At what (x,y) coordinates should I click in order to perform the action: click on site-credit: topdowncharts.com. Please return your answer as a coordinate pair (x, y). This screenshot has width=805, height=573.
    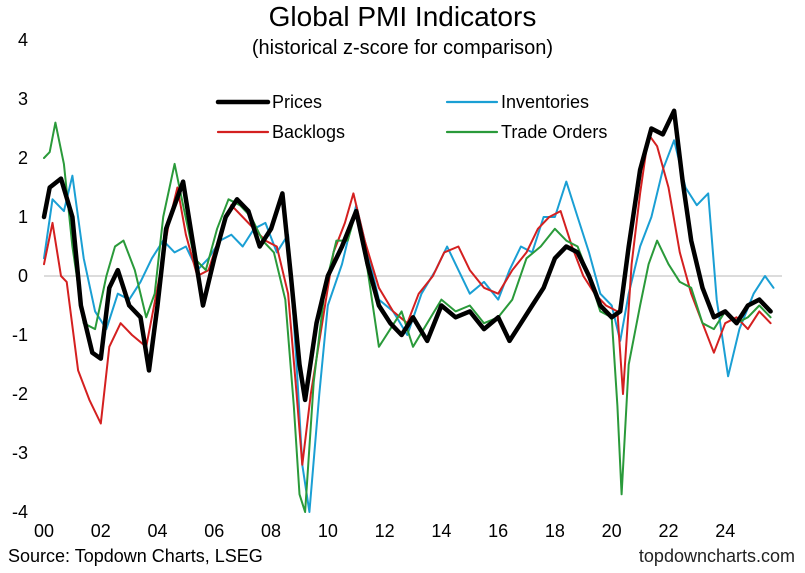
    Looking at the image, I should click on (716, 556).